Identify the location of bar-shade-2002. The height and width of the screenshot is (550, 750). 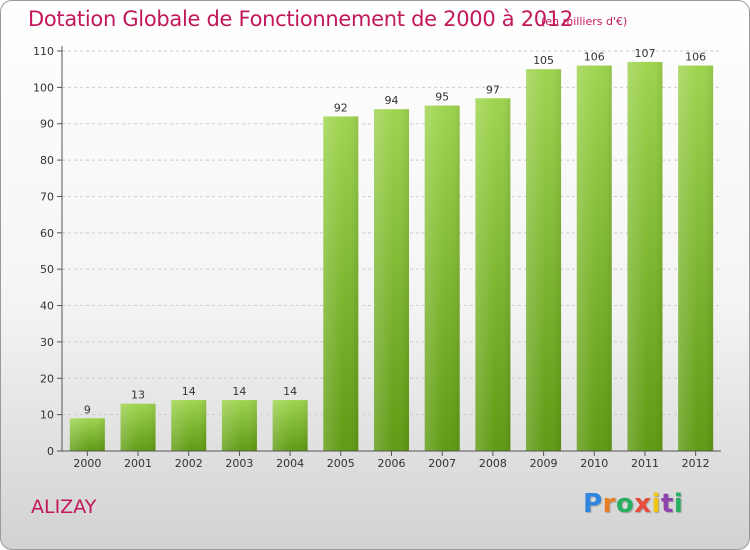
(189, 425).